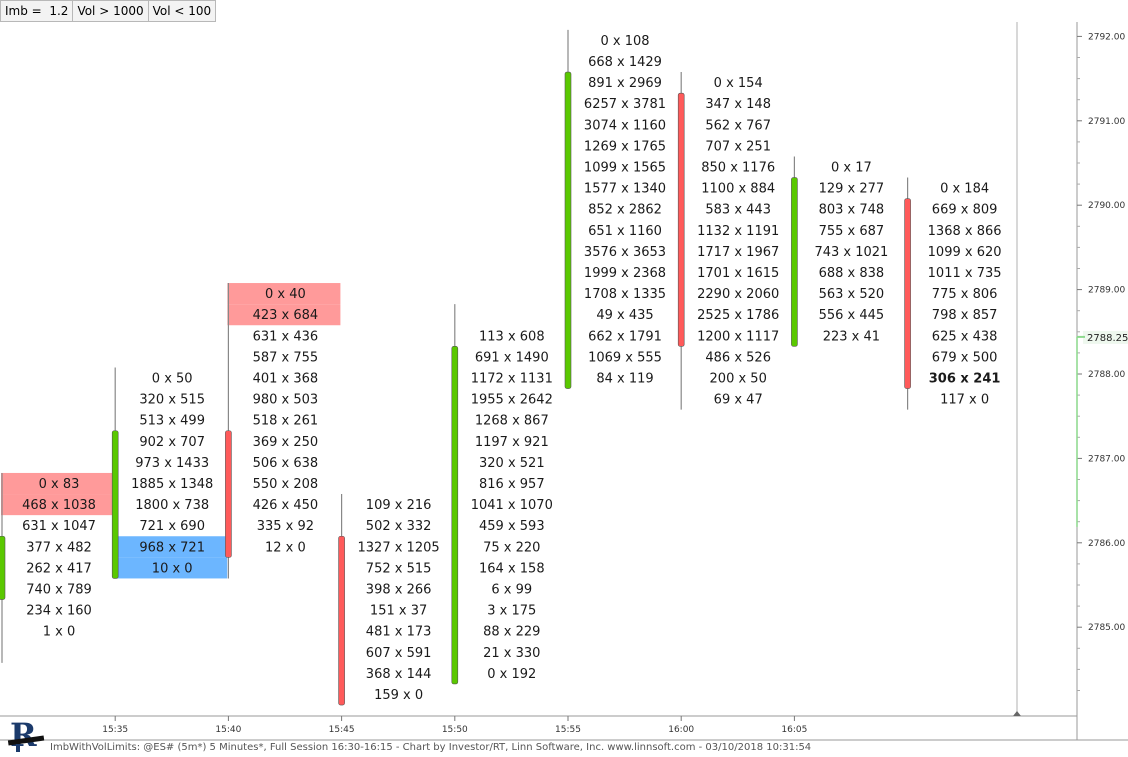 The image size is (1128, 757). Describe the element at coordinates (794, 730) in the screenshot. I see `time-tick-label: 16:05` at that location.